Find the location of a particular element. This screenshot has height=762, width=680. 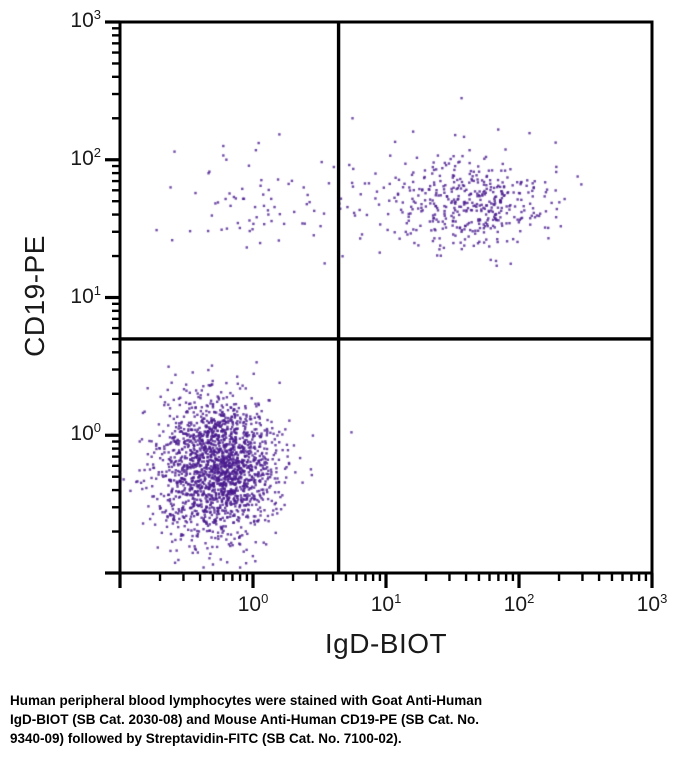

x-axis-title: IgD-BIOT is located at coordinates (386, 643).